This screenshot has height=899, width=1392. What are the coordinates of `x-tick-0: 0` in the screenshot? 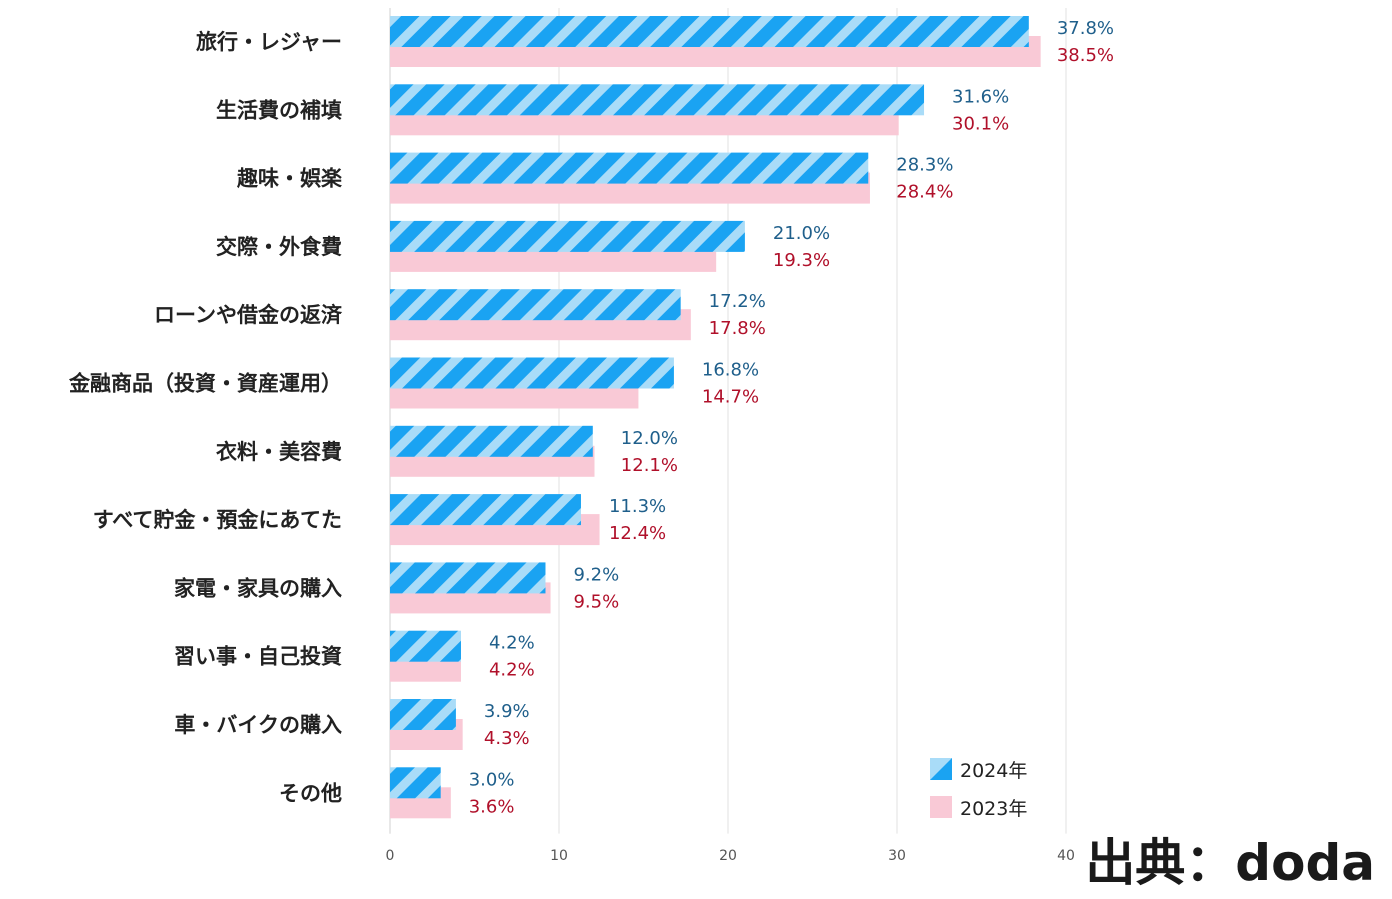 It's located at (390, 856).